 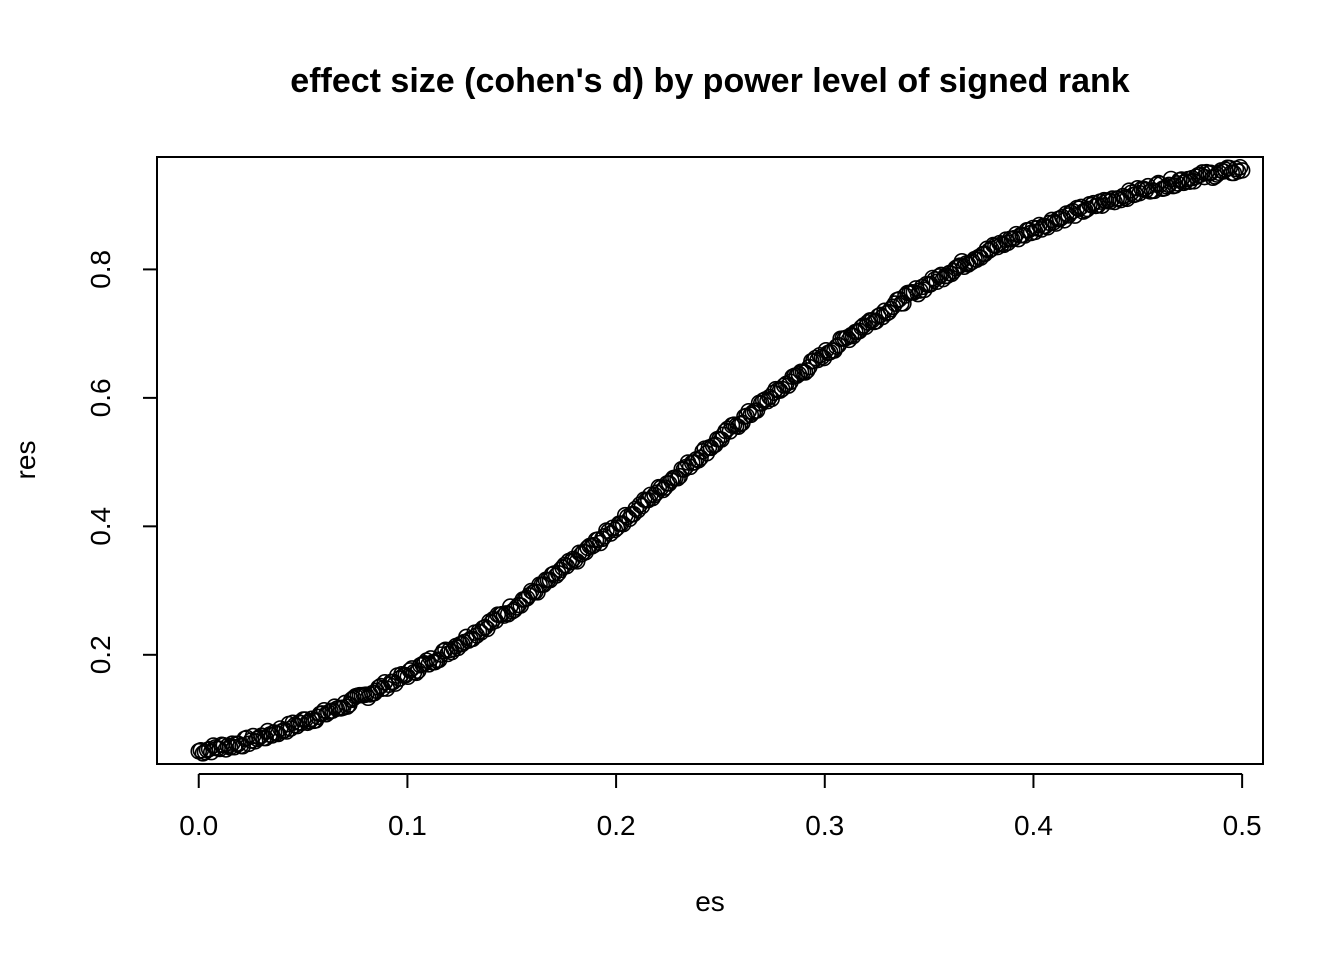 What do you see at coordinates (616, 825) in the screenshot?
I see `x-tick-label: 0.2` at bounding box center [616, 825].